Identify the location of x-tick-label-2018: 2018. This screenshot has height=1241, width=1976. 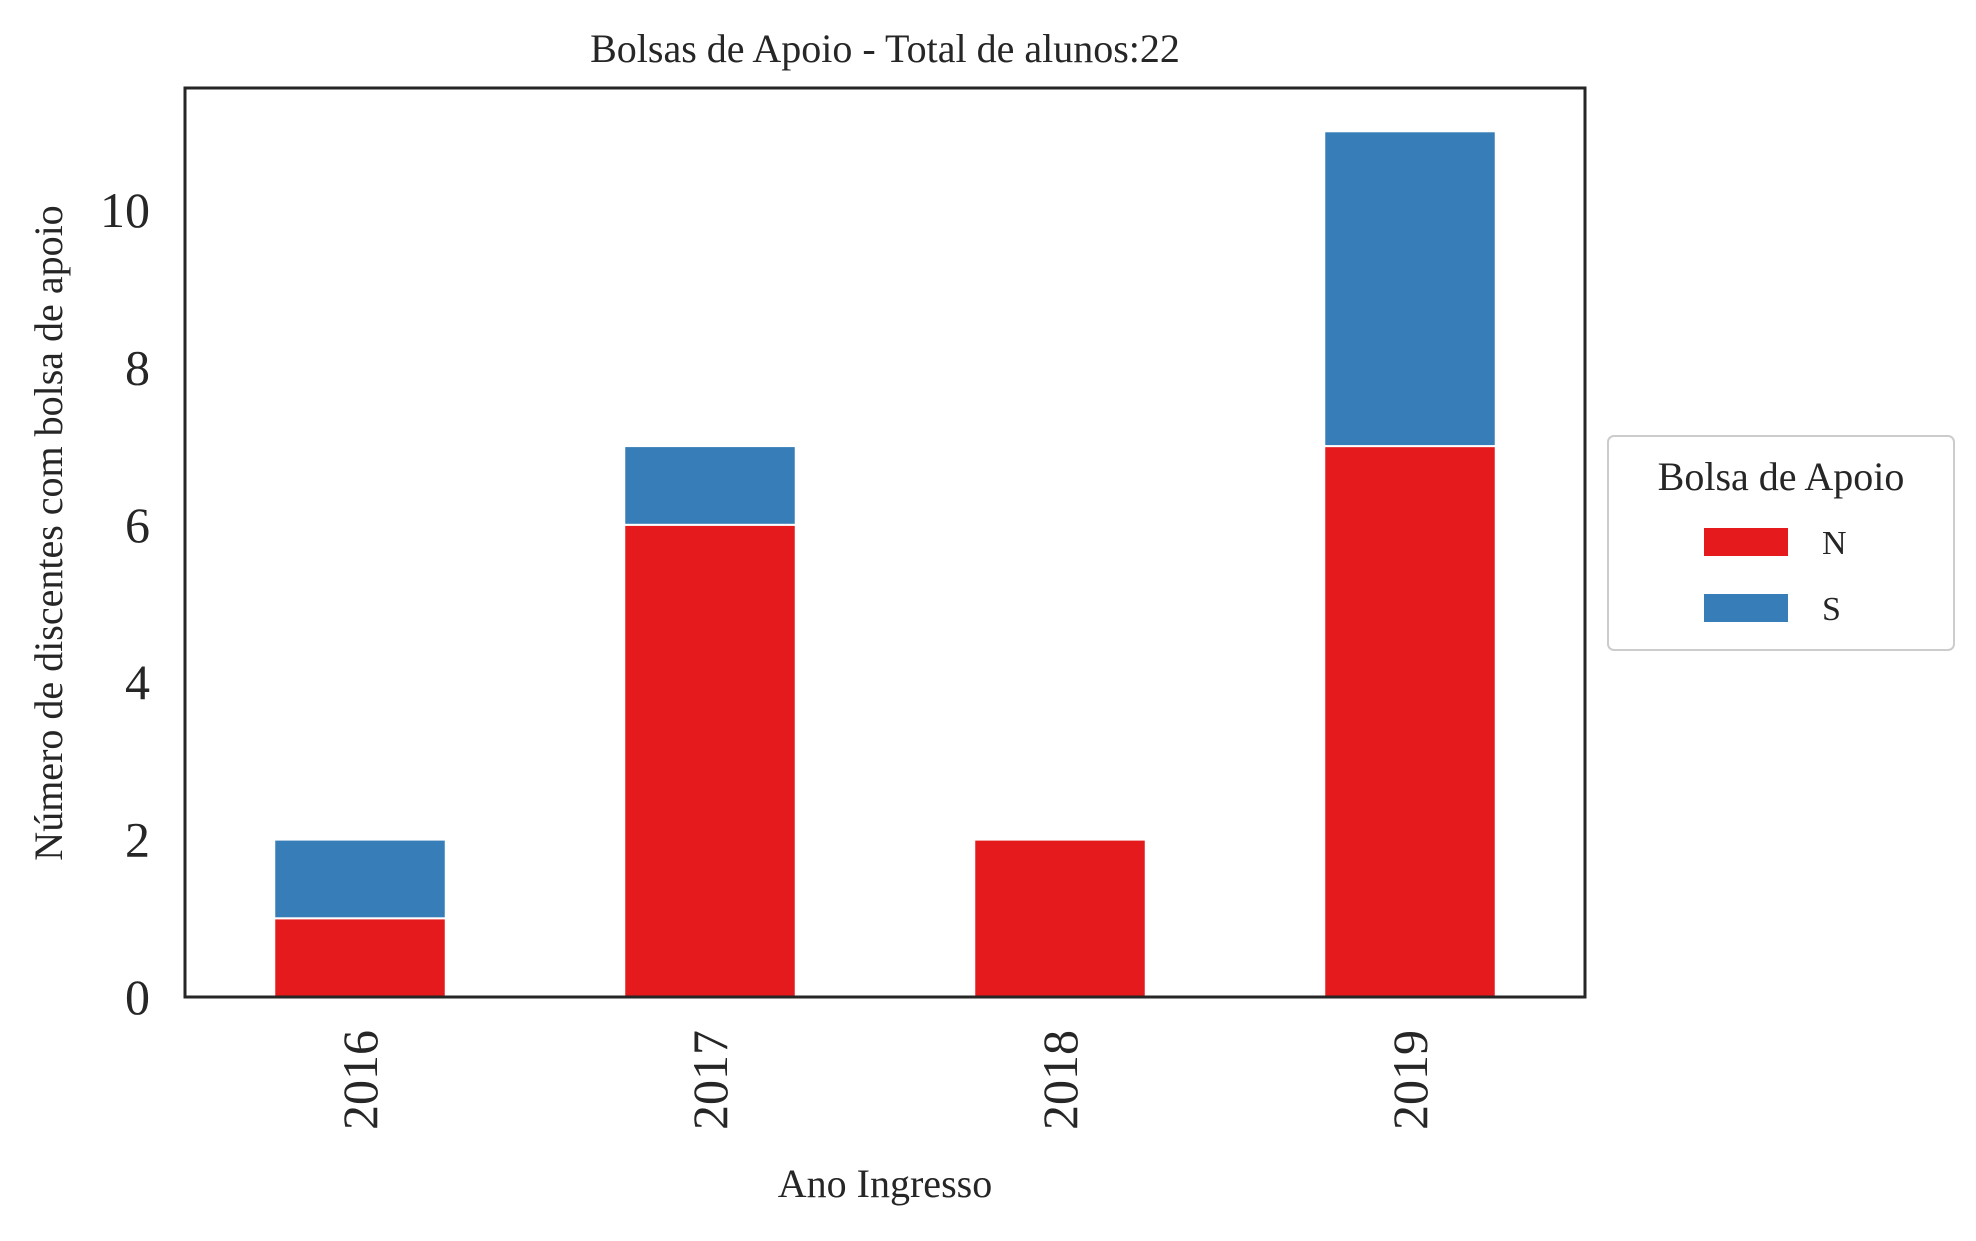
(1060, 1080).